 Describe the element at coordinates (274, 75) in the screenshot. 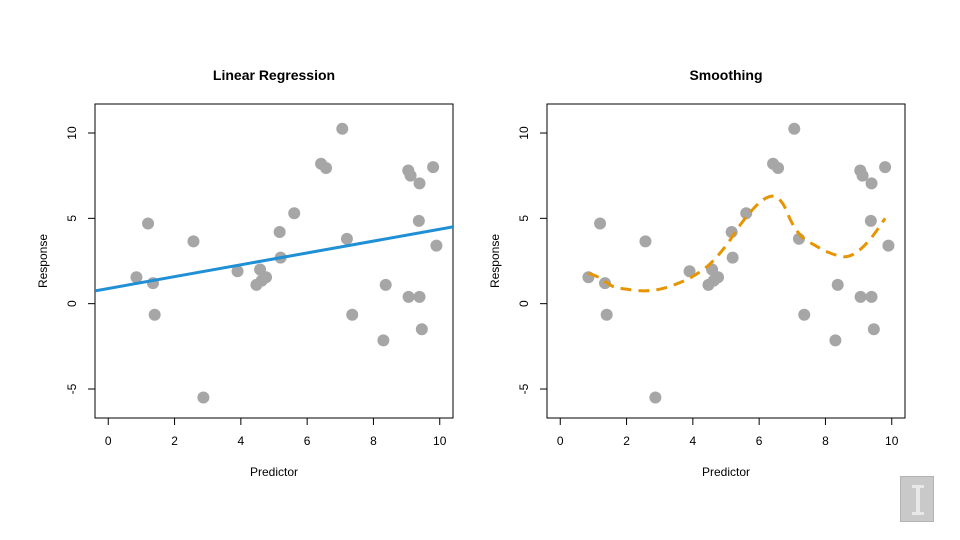

I see `plot-title: Linear Regression` at that location.